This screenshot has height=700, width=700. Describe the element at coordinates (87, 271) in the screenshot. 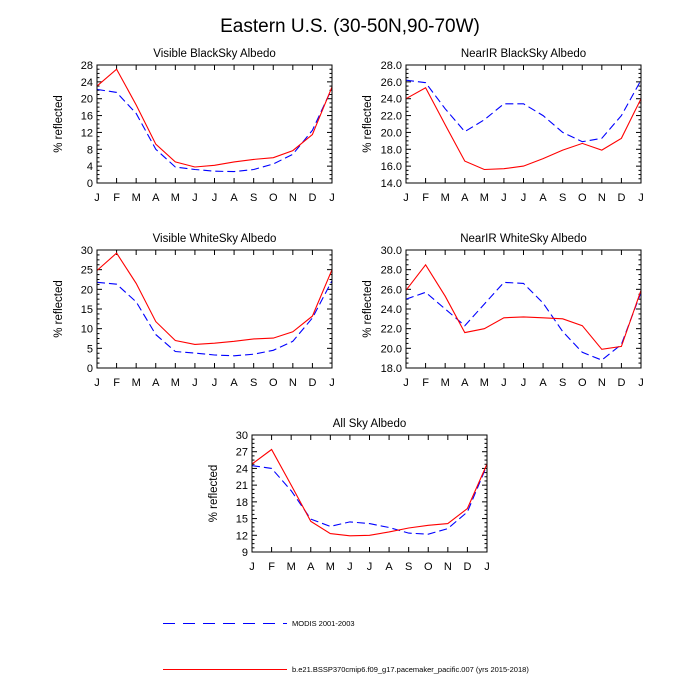

I see `visible-whitesky-ytick-label: 25` at that location.